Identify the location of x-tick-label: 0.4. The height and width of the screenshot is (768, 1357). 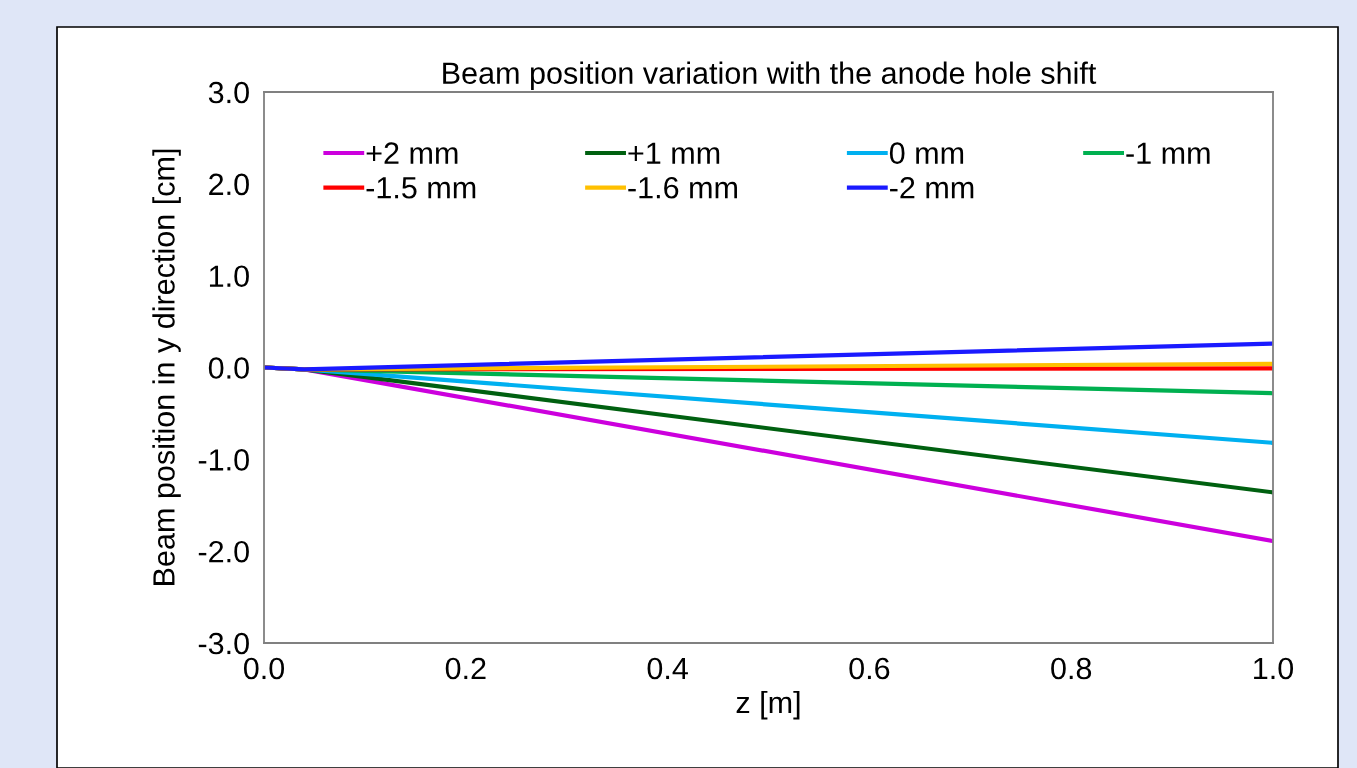
(667, 668).